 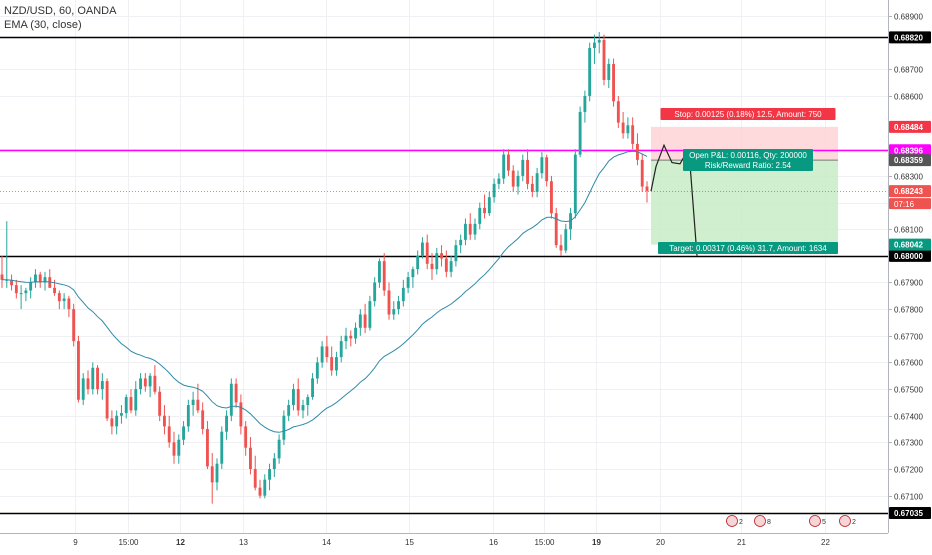 I want to click on risk-reward-text: Risk/Reward Ratio: 2.54, so click(x=748, y=165).